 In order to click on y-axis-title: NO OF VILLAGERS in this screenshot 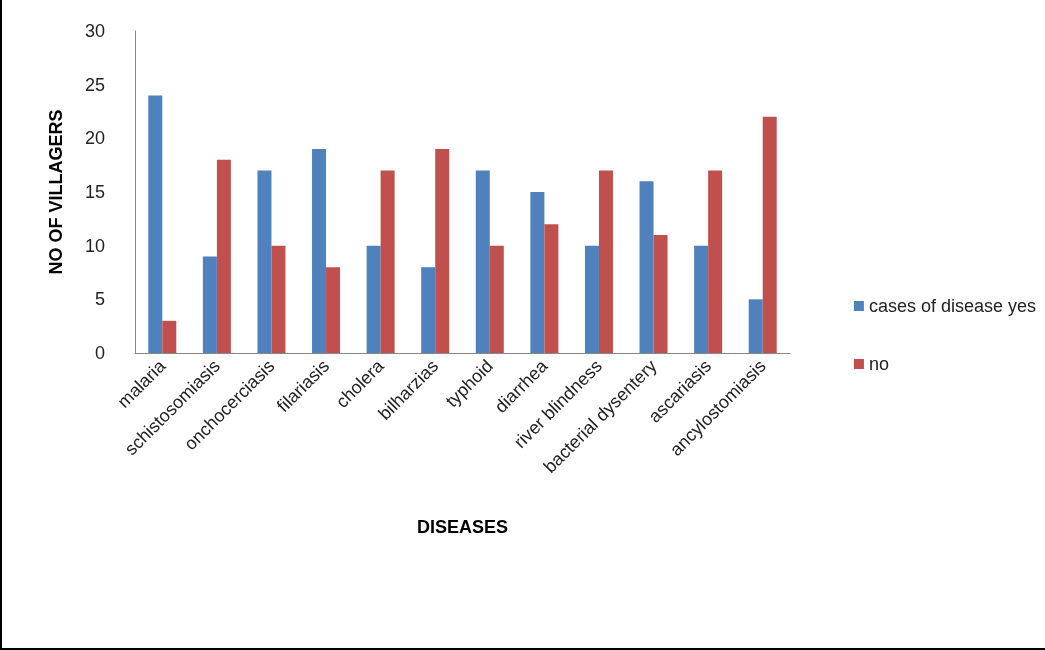, I will do `click(56, 192)`.